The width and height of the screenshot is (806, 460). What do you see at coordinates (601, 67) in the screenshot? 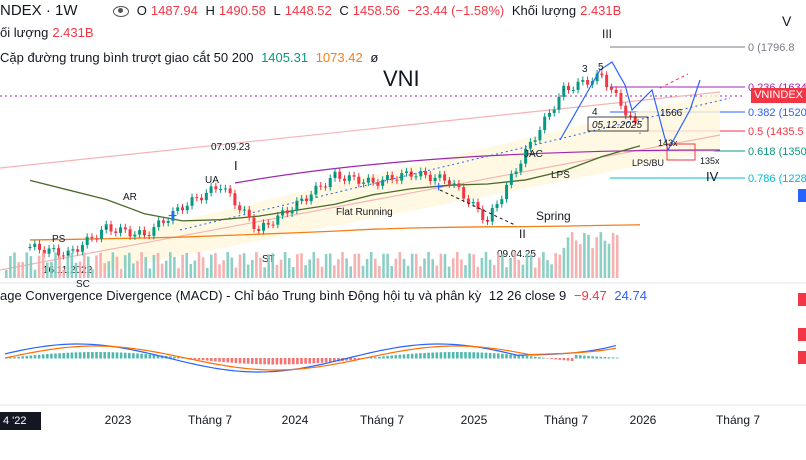
I see `chart-annotation: 5` at bounding box center [601, 67].